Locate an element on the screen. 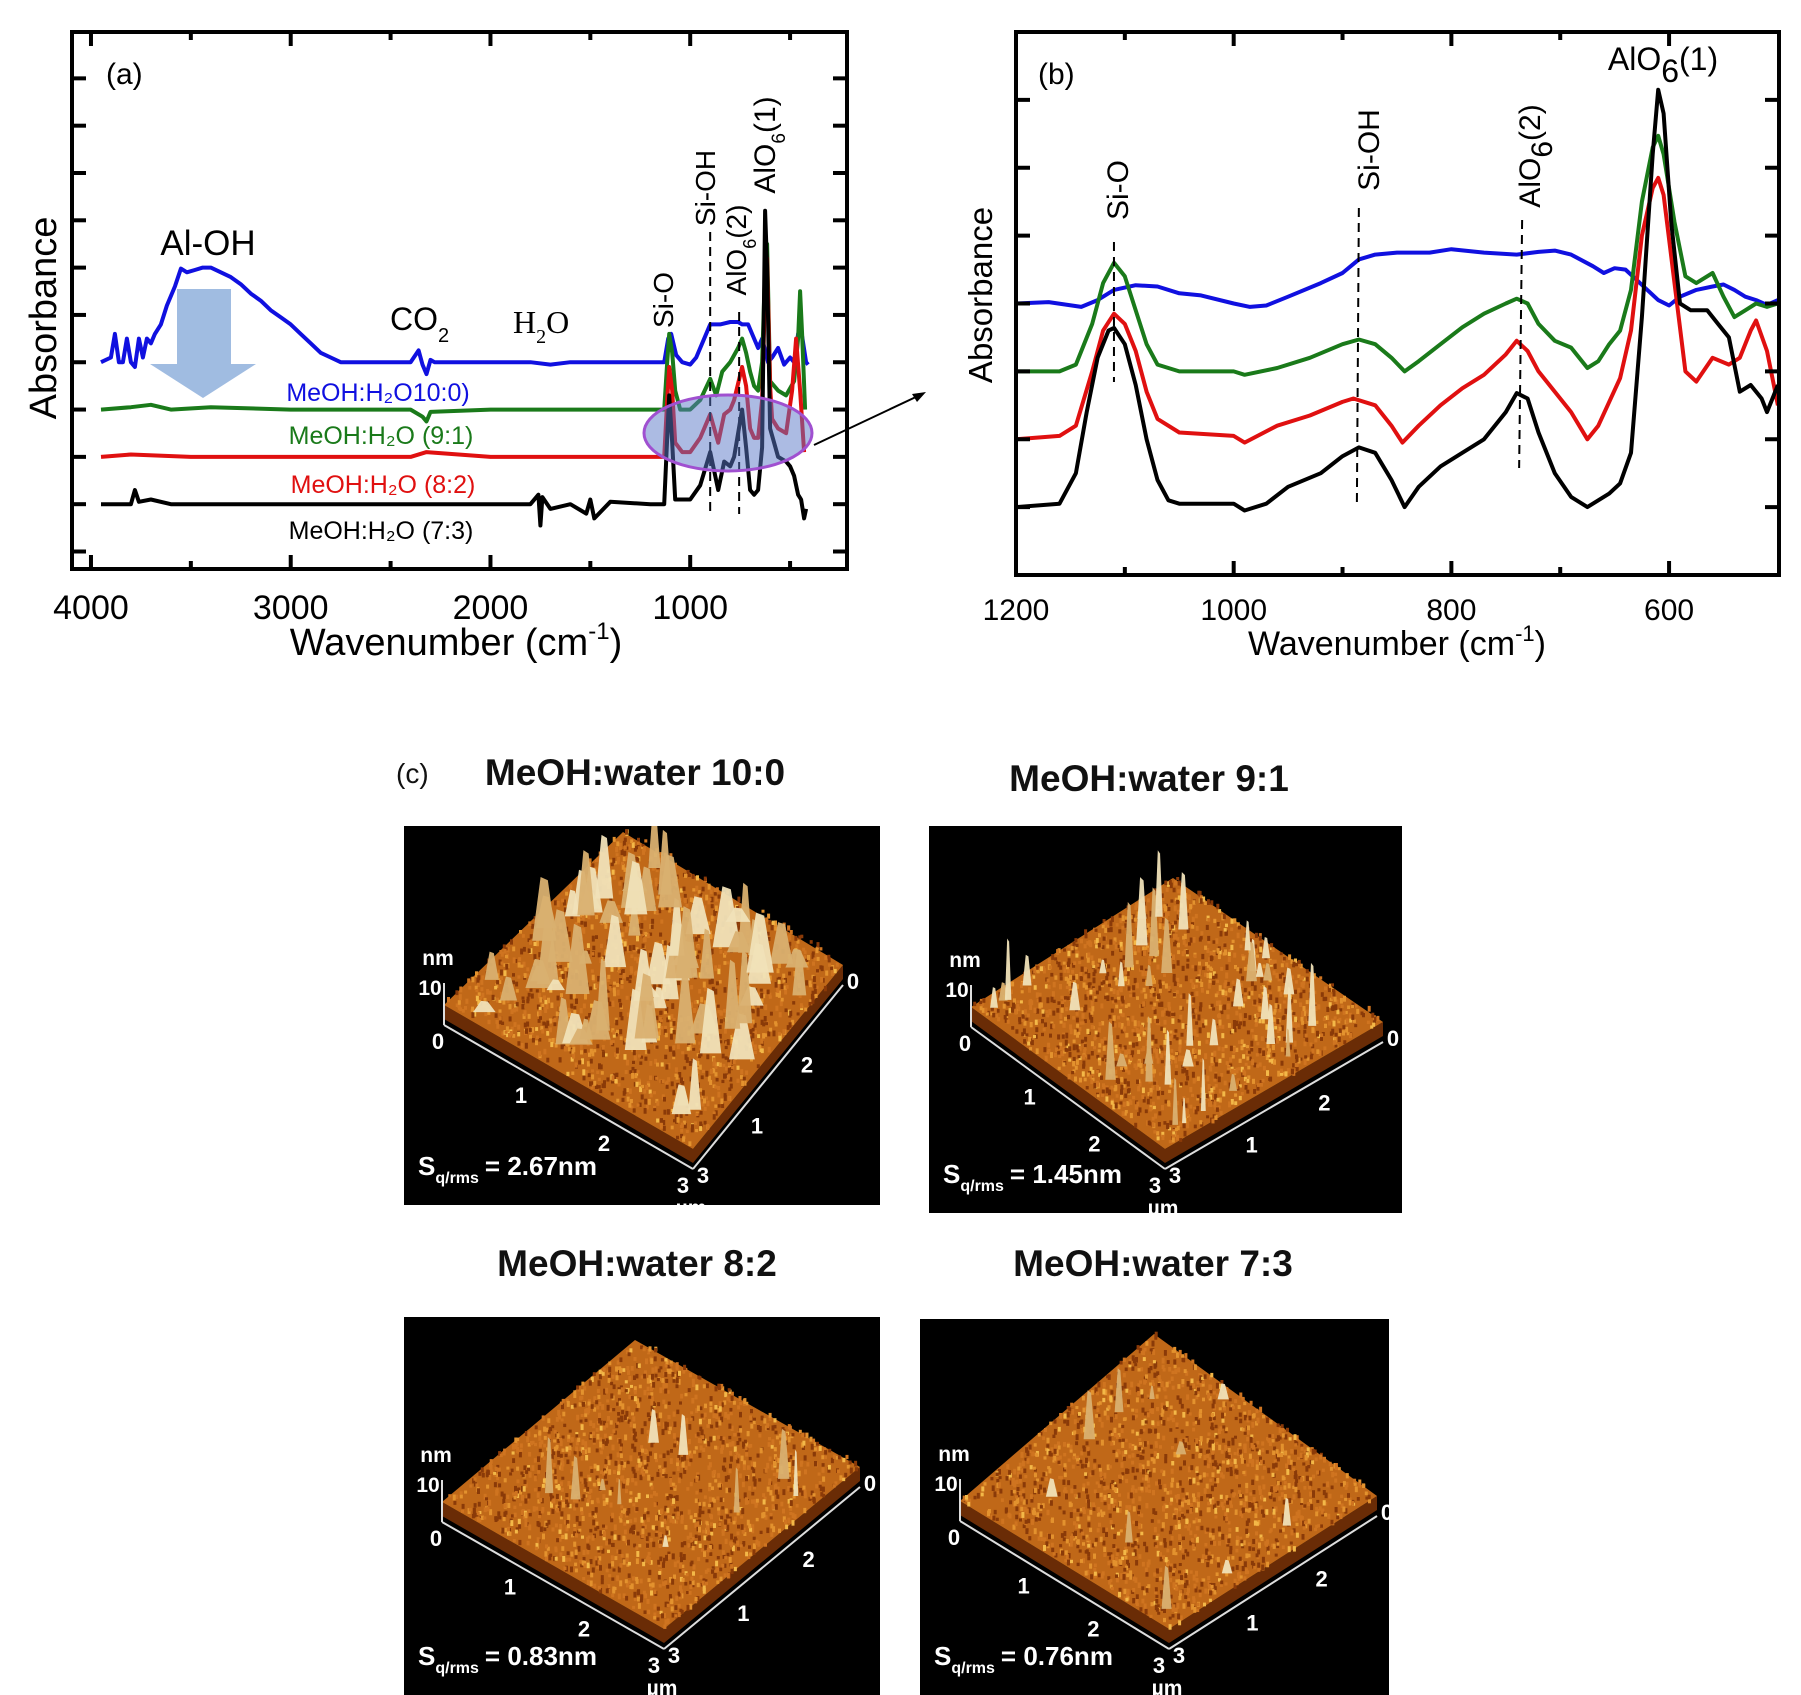 This screenshot has height=1695, width=1801. surface-side is located at coordinates (651, 1555).